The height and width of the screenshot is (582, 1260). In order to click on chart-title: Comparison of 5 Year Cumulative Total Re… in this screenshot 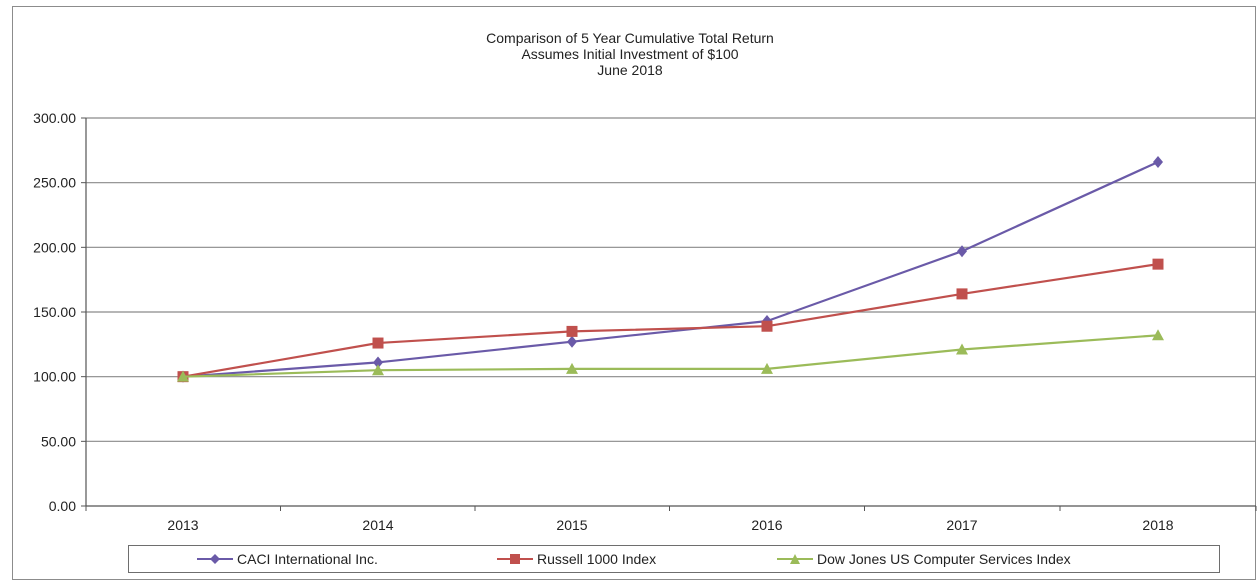, I will do `click(630, 54)`.